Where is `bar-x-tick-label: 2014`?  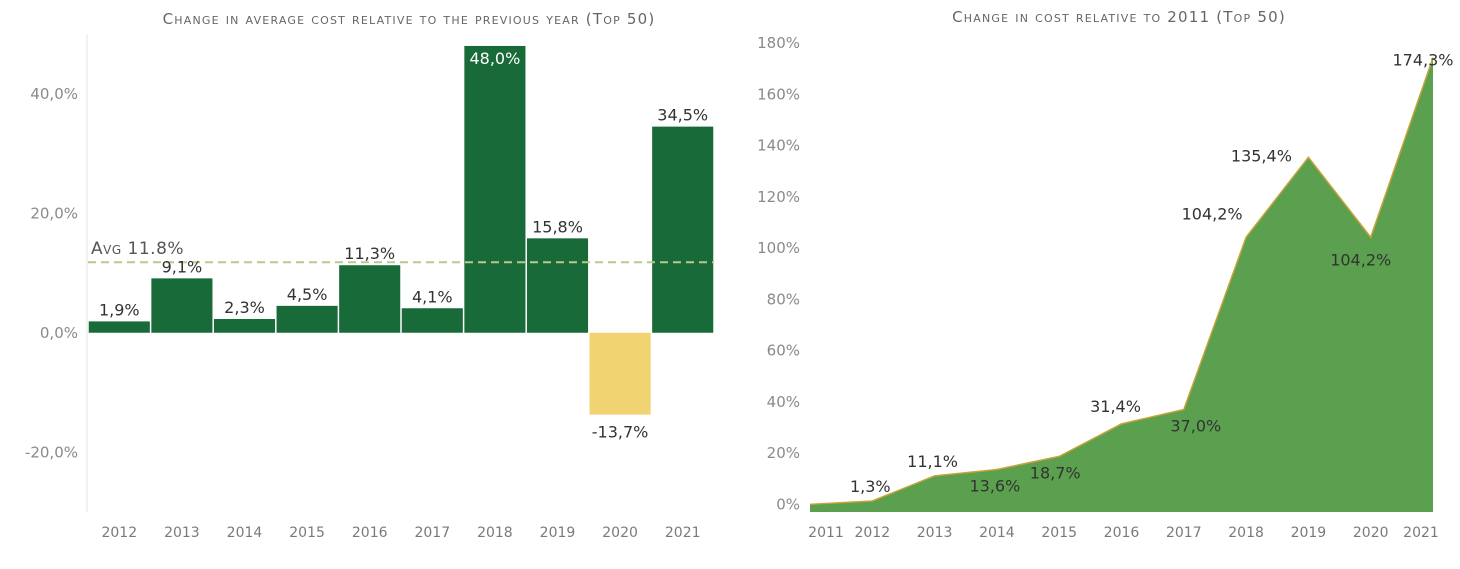 bar-x-tick-label: 2014 is located at coordinates (245, 533).